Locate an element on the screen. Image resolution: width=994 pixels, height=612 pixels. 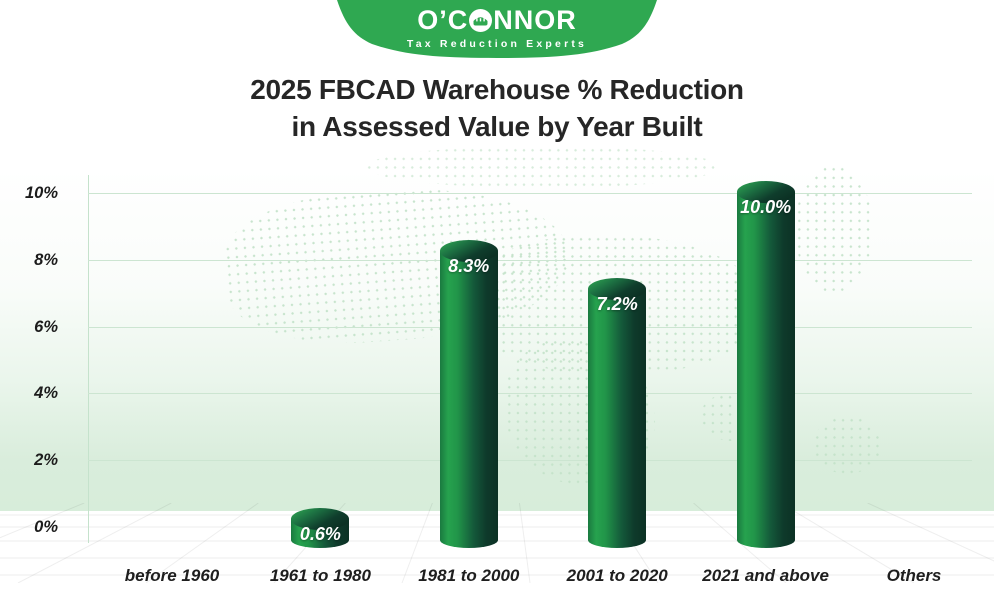
title-line-1: 2025 FBCAD Warehouse % Reduction is located at coordinates (497, 89).